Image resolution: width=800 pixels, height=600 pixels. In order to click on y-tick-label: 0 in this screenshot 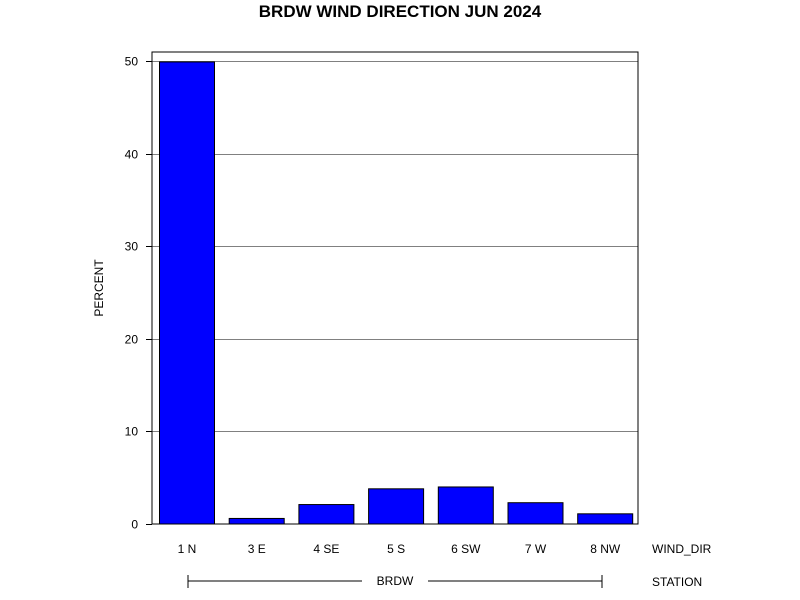, I will do `click(134, 525)`.